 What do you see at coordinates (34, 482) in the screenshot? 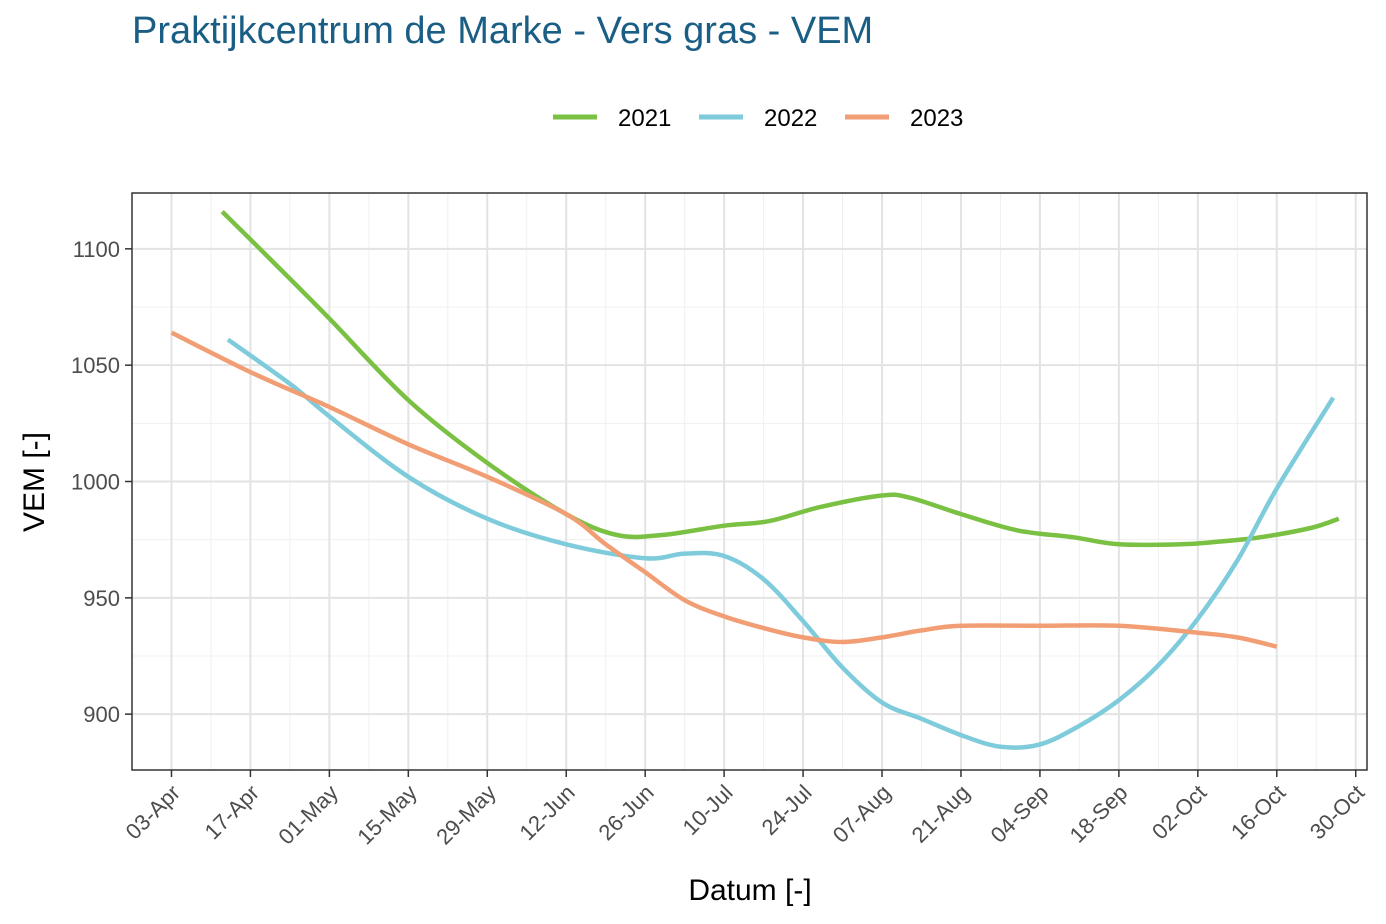
I see `y-axis-title: VEM [-]` at bounding box center [34, 482].